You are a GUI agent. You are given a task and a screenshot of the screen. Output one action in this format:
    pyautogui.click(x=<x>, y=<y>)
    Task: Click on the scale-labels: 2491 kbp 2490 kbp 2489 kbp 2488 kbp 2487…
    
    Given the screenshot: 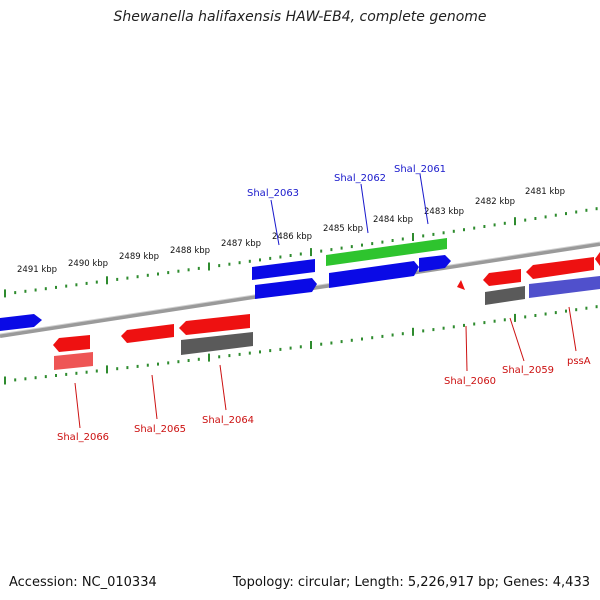 What is the action you would take?
    pyautogui.click(x=291, y=231)
    